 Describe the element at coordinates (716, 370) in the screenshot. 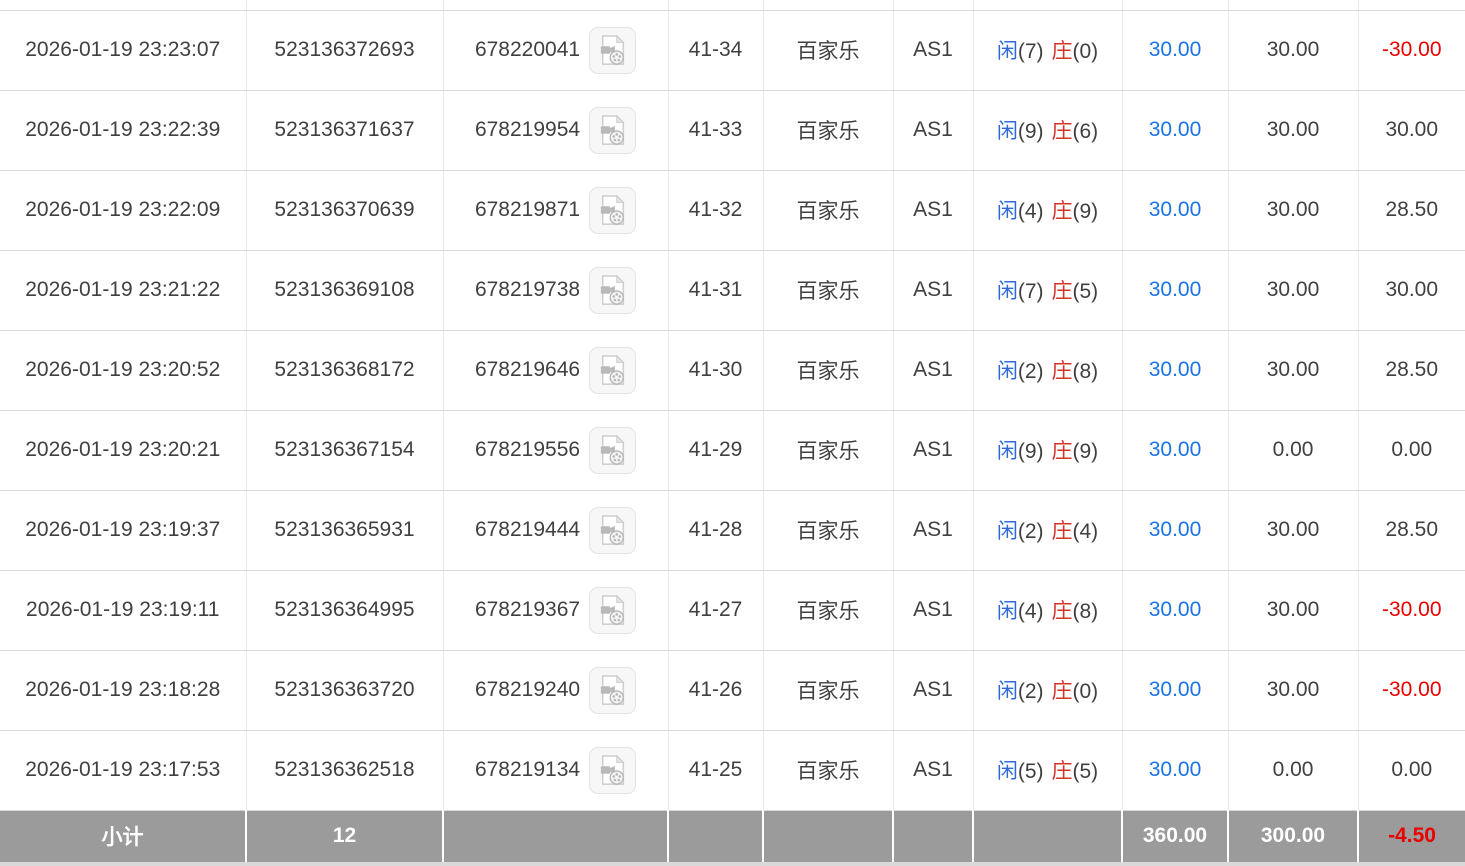

I see `table-round: 41-30` at that location.